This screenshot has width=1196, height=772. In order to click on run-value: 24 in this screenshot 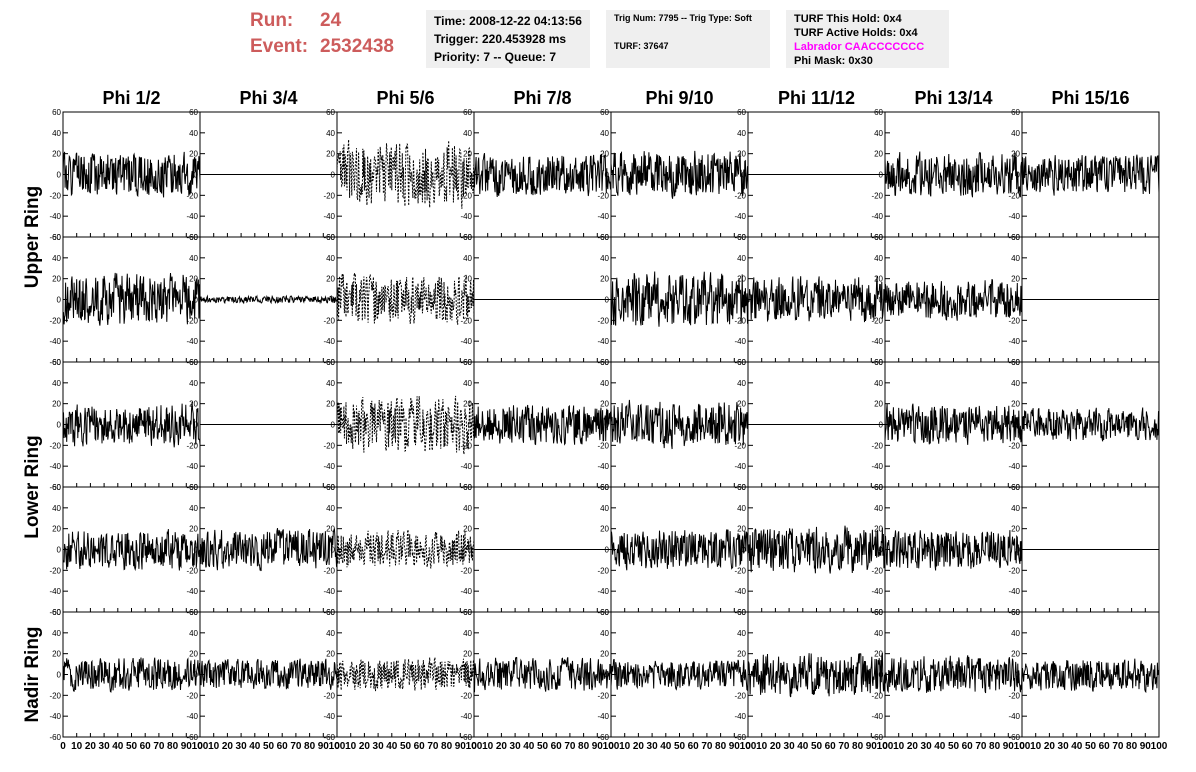, I will do `click(331, 20)`.